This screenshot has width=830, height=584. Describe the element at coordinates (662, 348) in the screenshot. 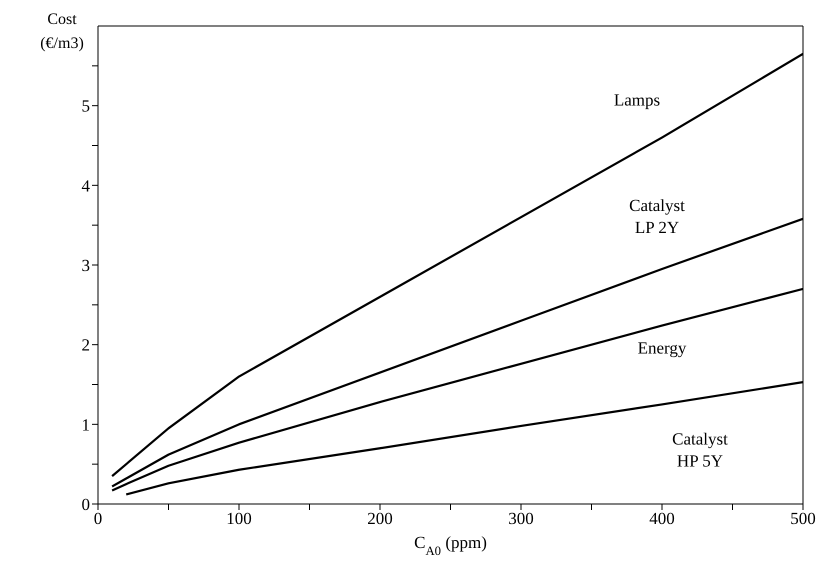

I see `series-label: Energy` at that location.